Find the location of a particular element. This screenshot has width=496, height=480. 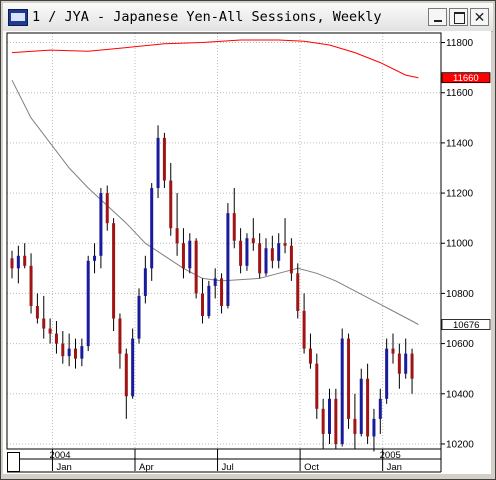

y-tick-label: 10200 is located at coordinates (460, 444).